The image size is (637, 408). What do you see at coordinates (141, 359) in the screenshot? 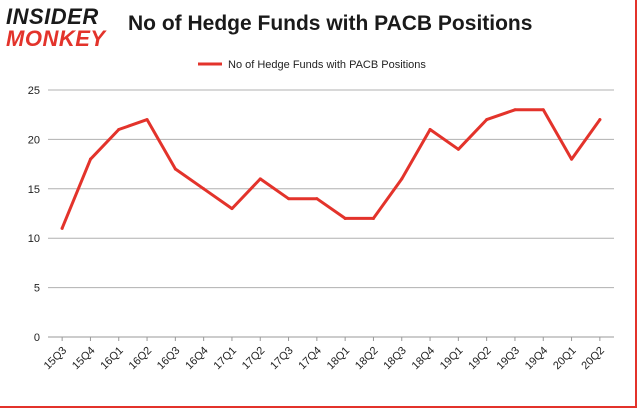
I see `x-tick-label: 16Q2` at bounding box center [141, 359].